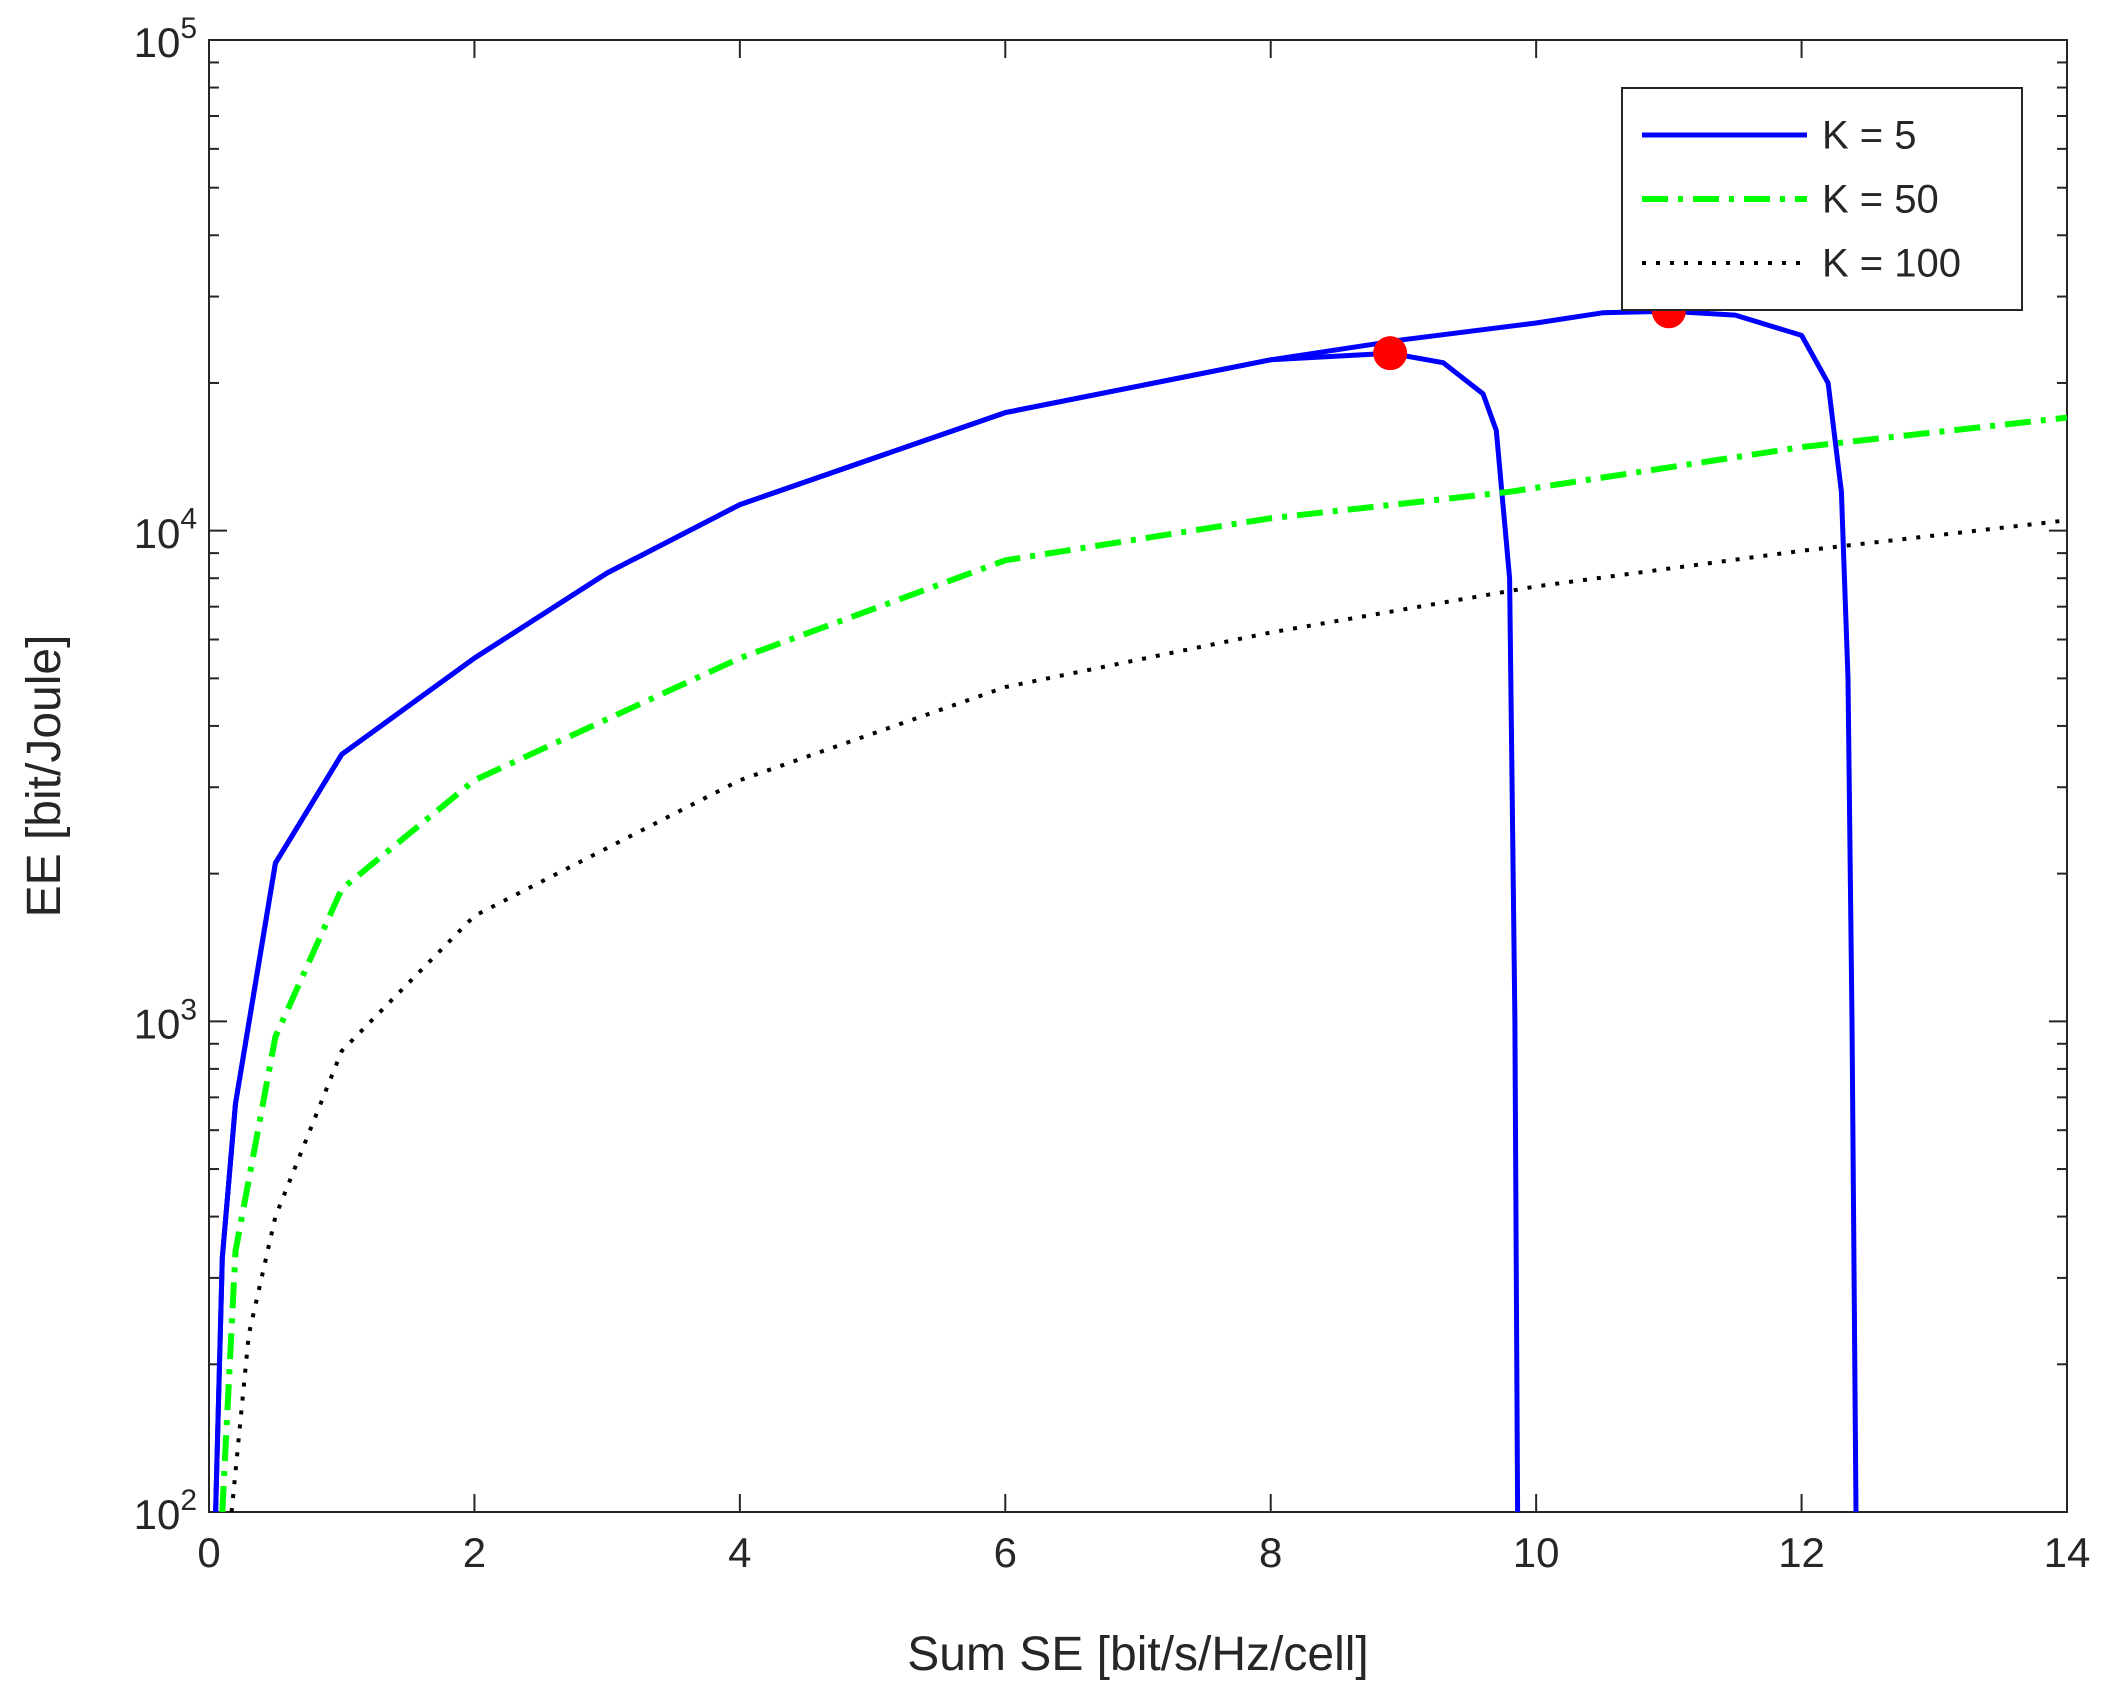 The image size is (2110, 1698). What do you see at coordinates (1880, 200) in the screenshot?
I see `legend-label: K = 50` at bounding box center [1880, 200].